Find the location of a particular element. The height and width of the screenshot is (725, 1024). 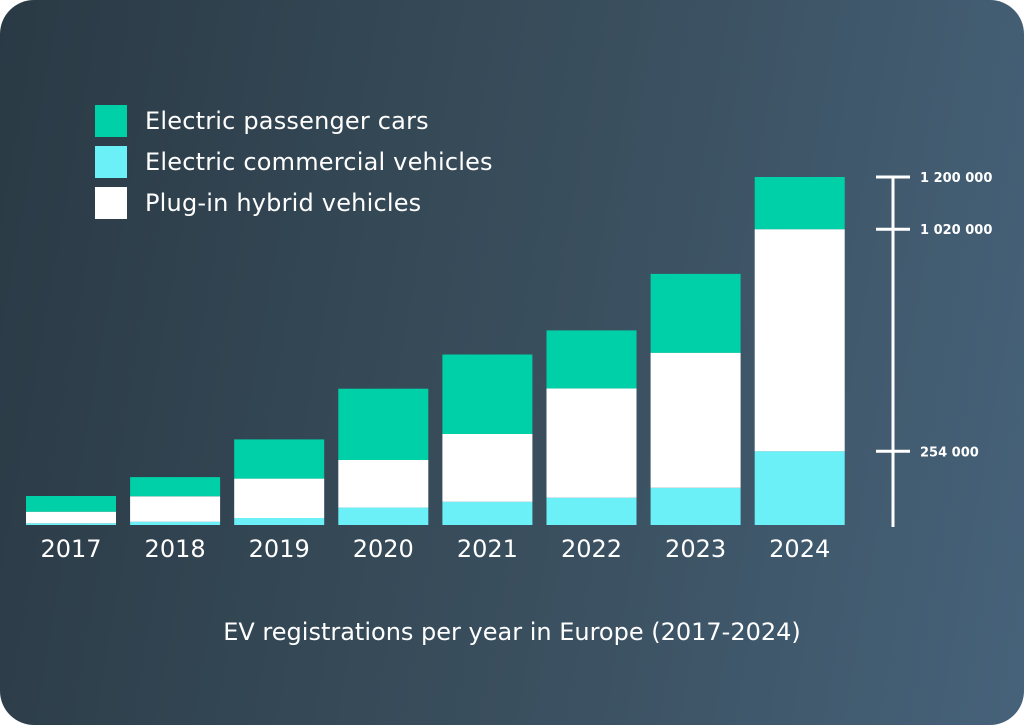

x-tick-label: 2018 is located at coordinates (175, 549).